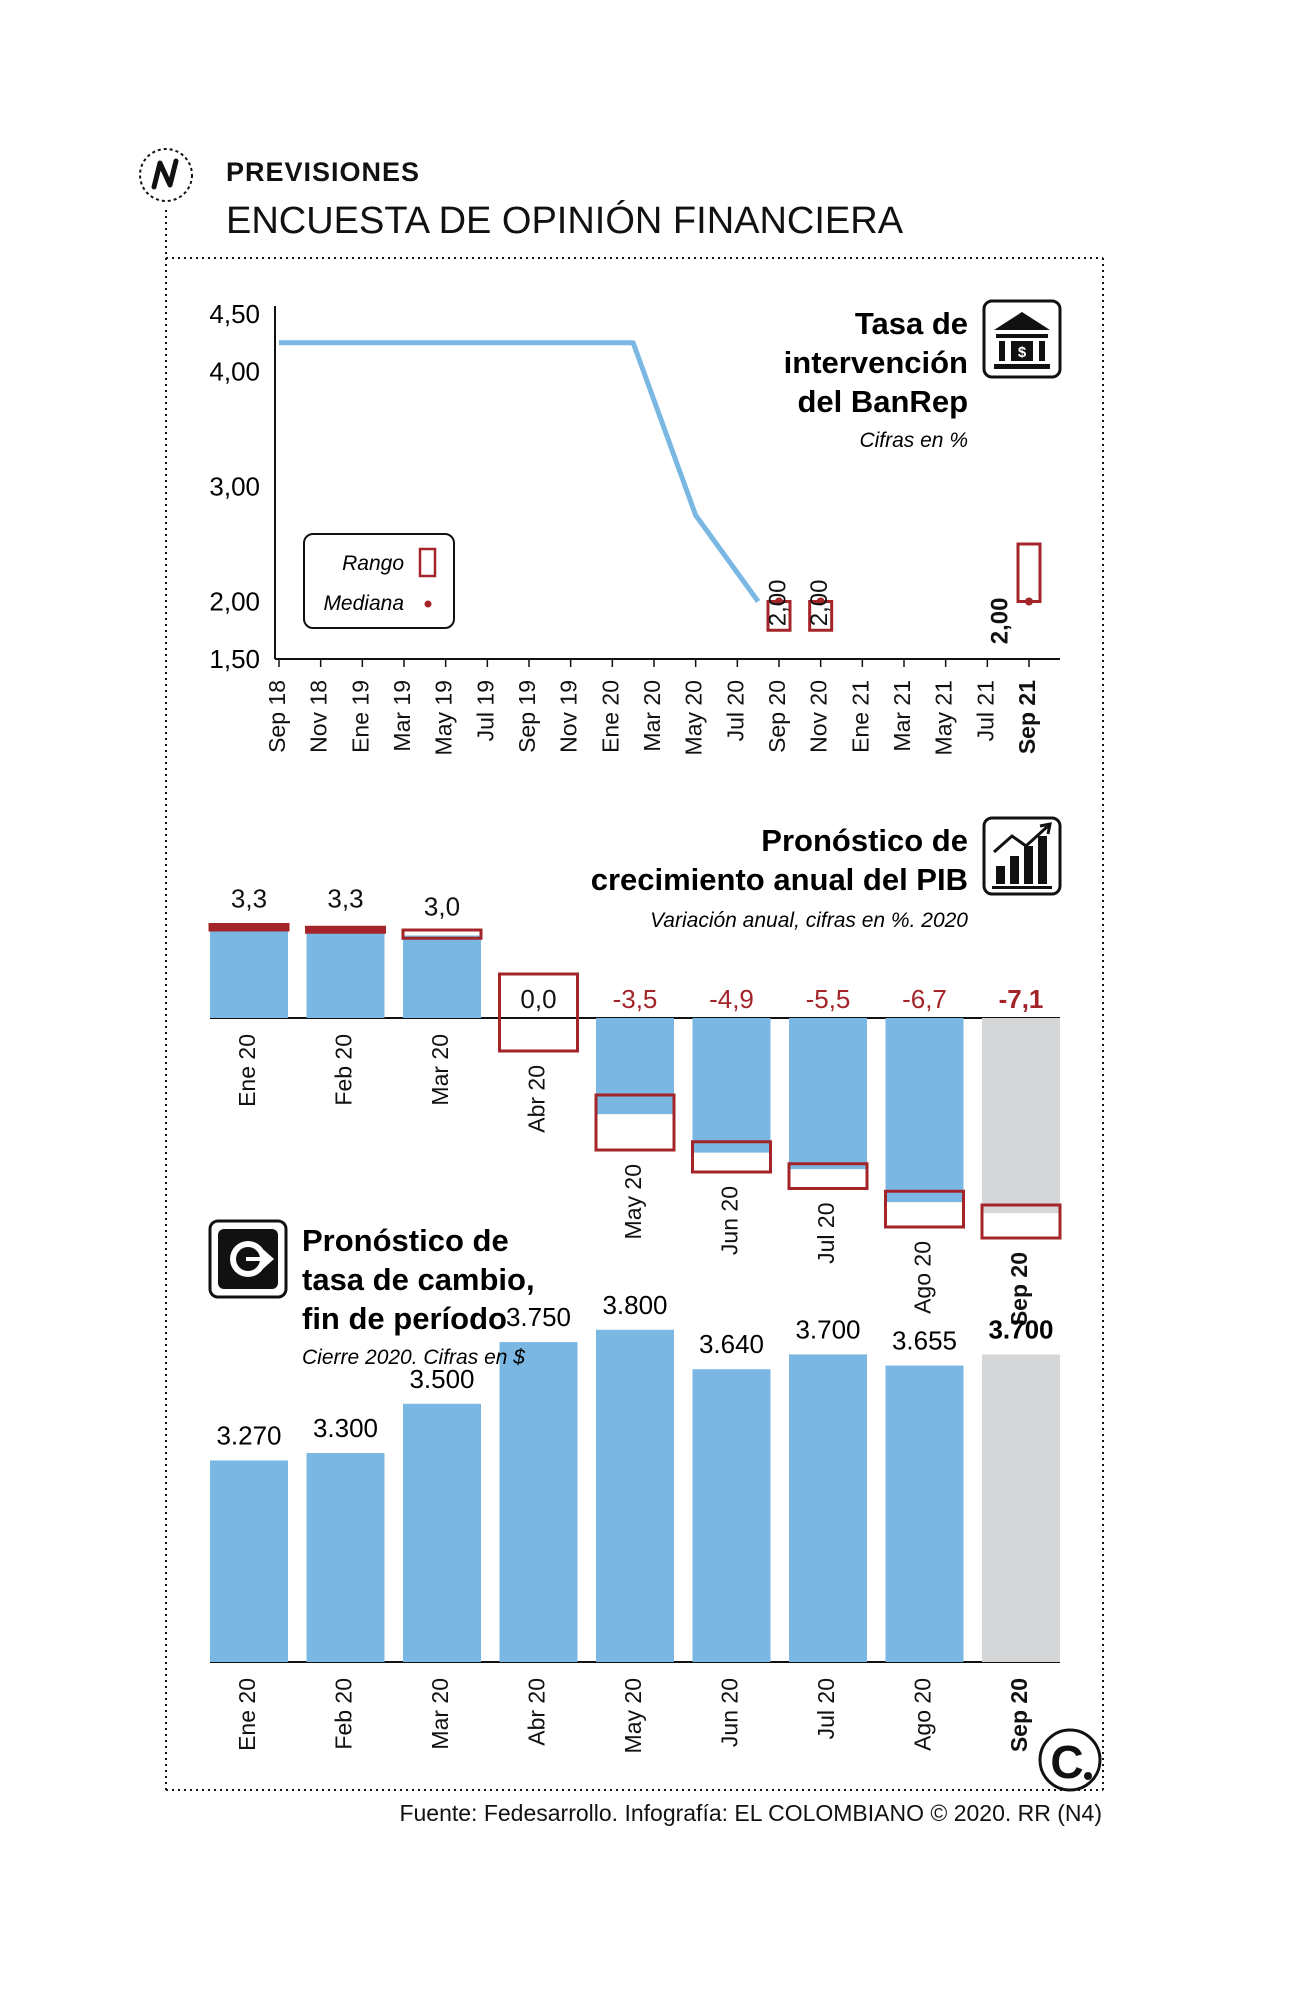  I want to click on chart2-value-label: 0,0, so click(538, 999).